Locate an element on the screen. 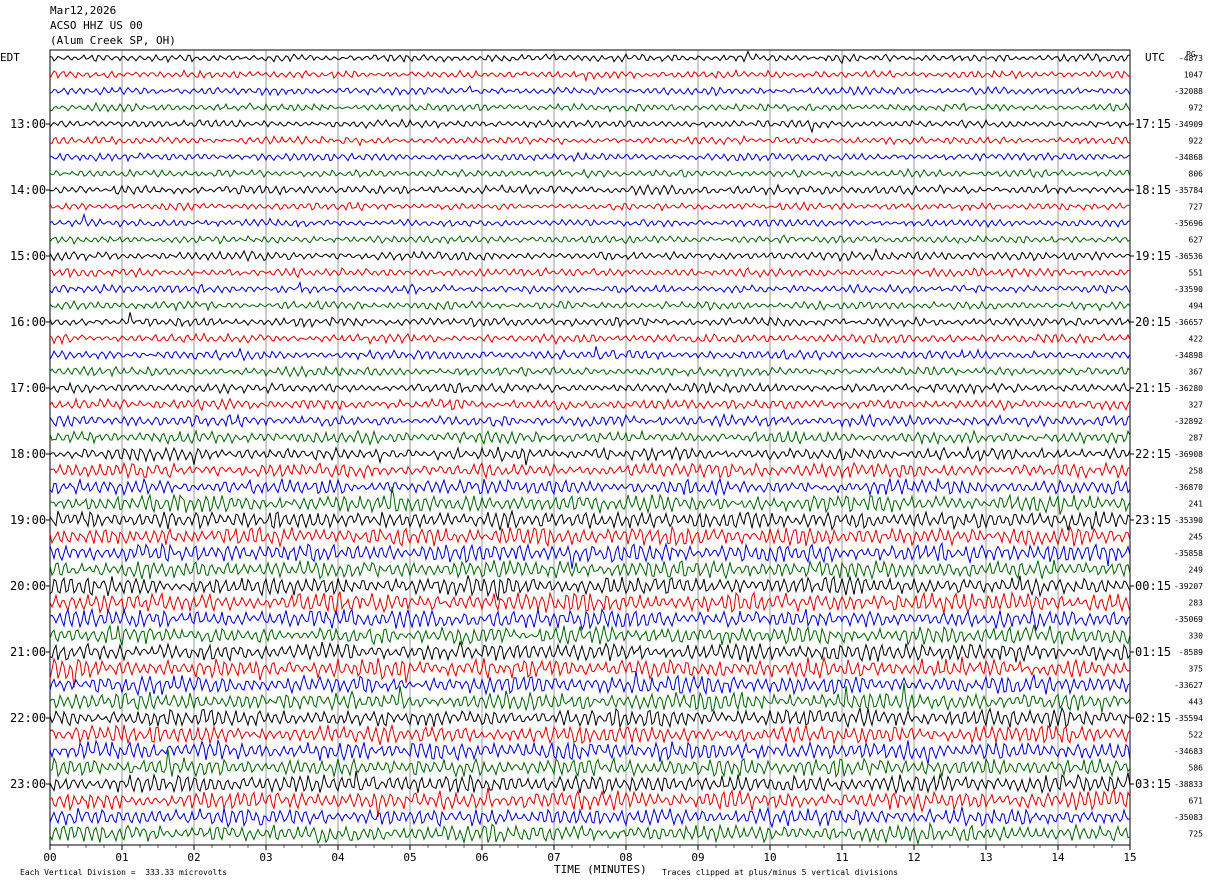 The image size is (1210, 886). trace-value: -8589 is located at coordinates (1191, 652).